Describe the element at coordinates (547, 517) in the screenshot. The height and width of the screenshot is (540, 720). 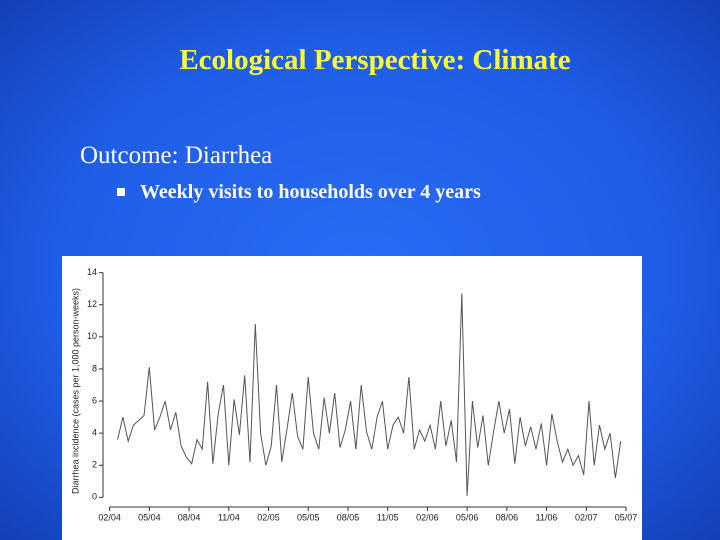
I see `x-tick-label: 11/06` at that location.